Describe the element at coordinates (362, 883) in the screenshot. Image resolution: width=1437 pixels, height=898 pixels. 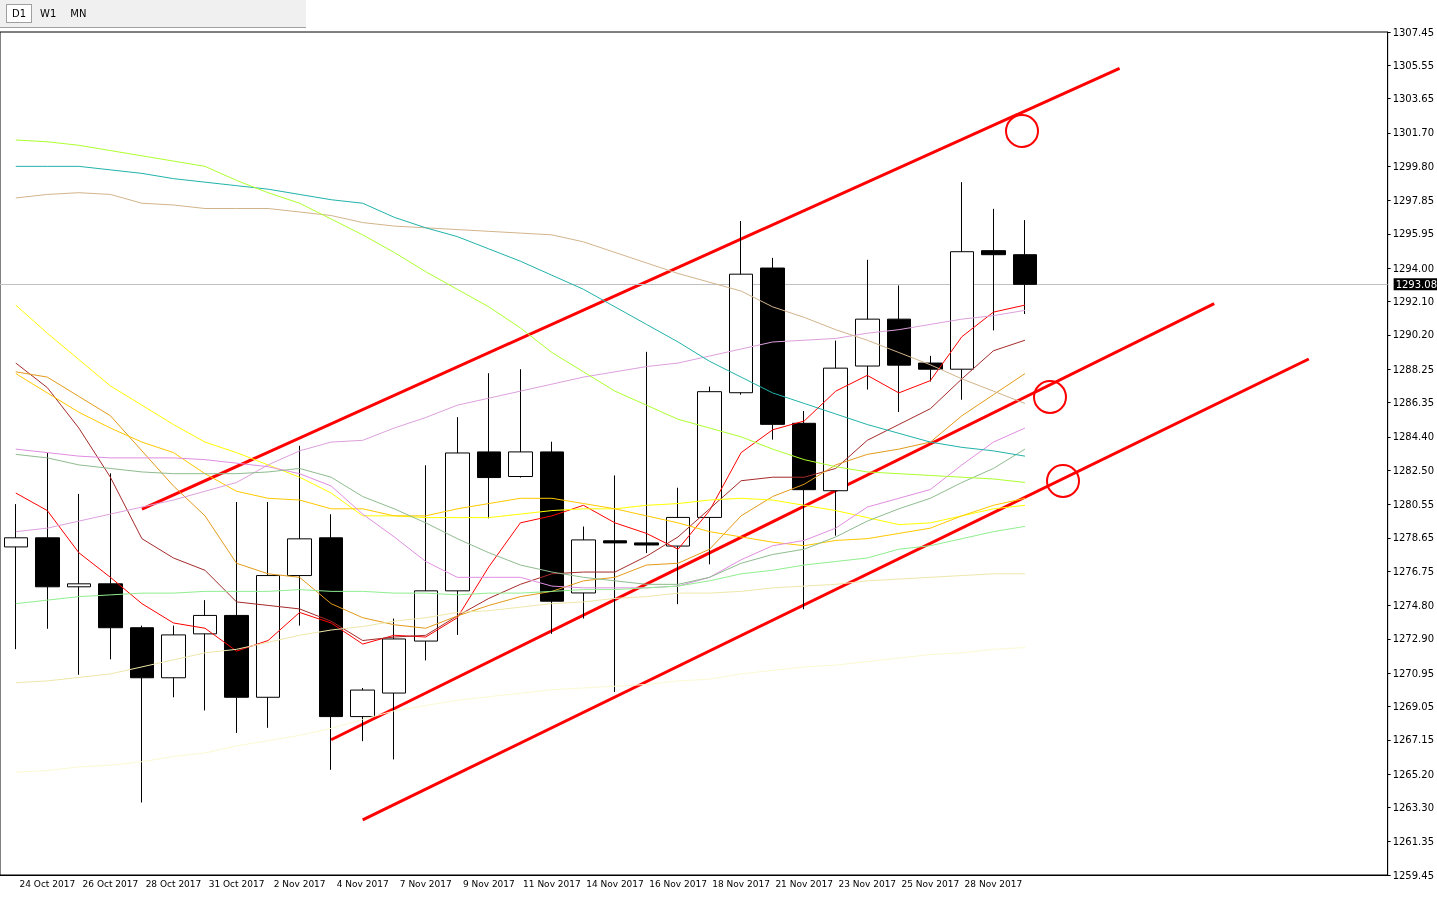
I see `x-tick-label: 4 Nov 2017` at that location.